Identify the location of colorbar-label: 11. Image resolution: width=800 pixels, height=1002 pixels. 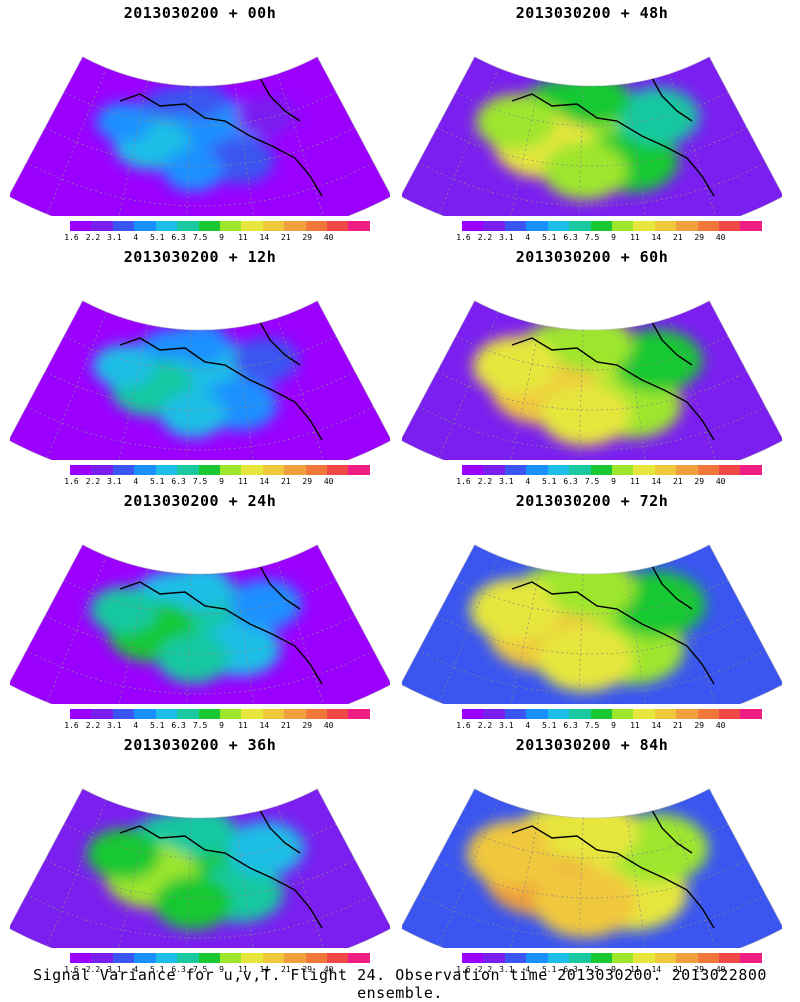
(635, 725).